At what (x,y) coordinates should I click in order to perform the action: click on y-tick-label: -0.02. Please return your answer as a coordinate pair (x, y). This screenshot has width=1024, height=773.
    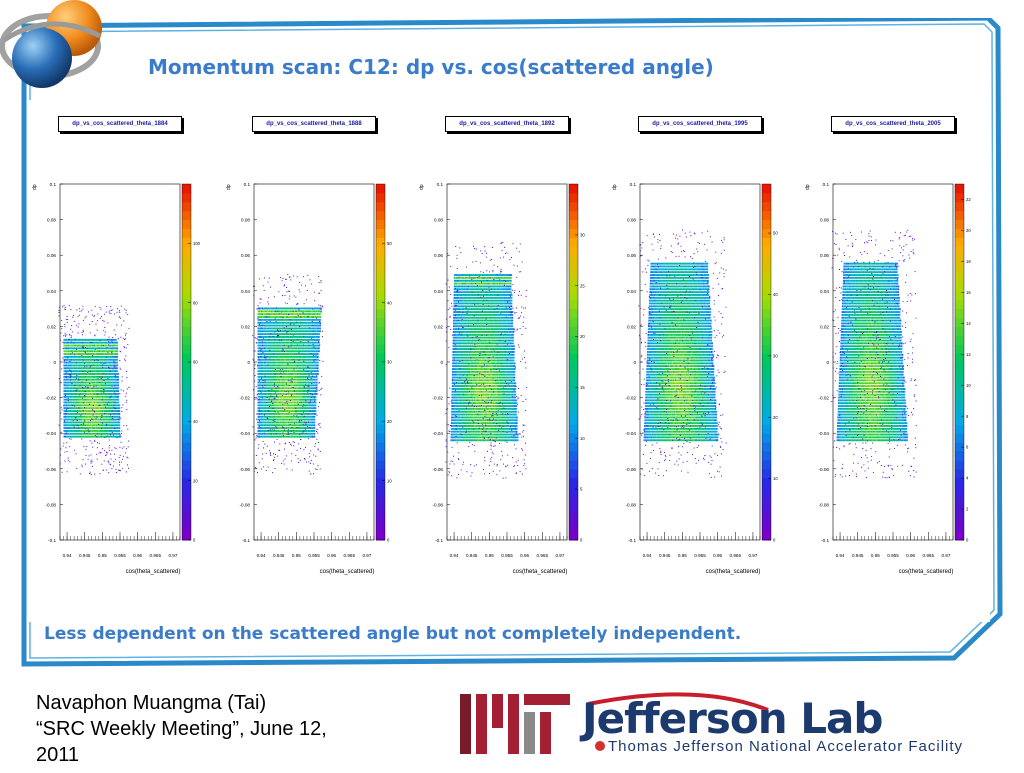
    Looking at the image, I should click on (51, 398).